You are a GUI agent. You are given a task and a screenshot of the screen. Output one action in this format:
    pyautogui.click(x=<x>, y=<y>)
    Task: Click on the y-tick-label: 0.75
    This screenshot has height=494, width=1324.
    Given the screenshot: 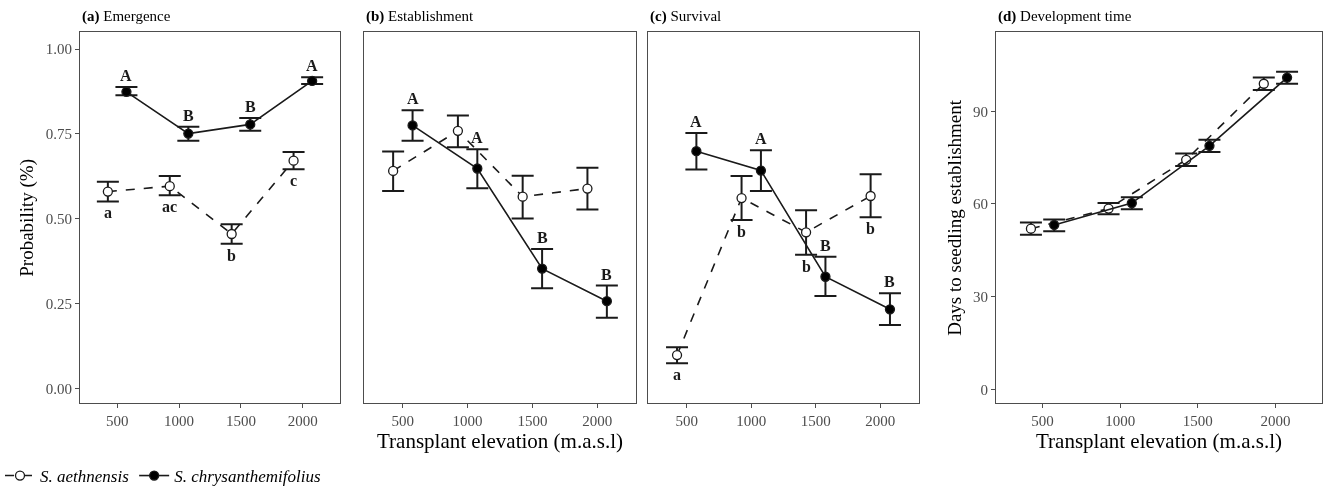 What is the action you would take?
    pyautogui.click(x=58, y=134)
    